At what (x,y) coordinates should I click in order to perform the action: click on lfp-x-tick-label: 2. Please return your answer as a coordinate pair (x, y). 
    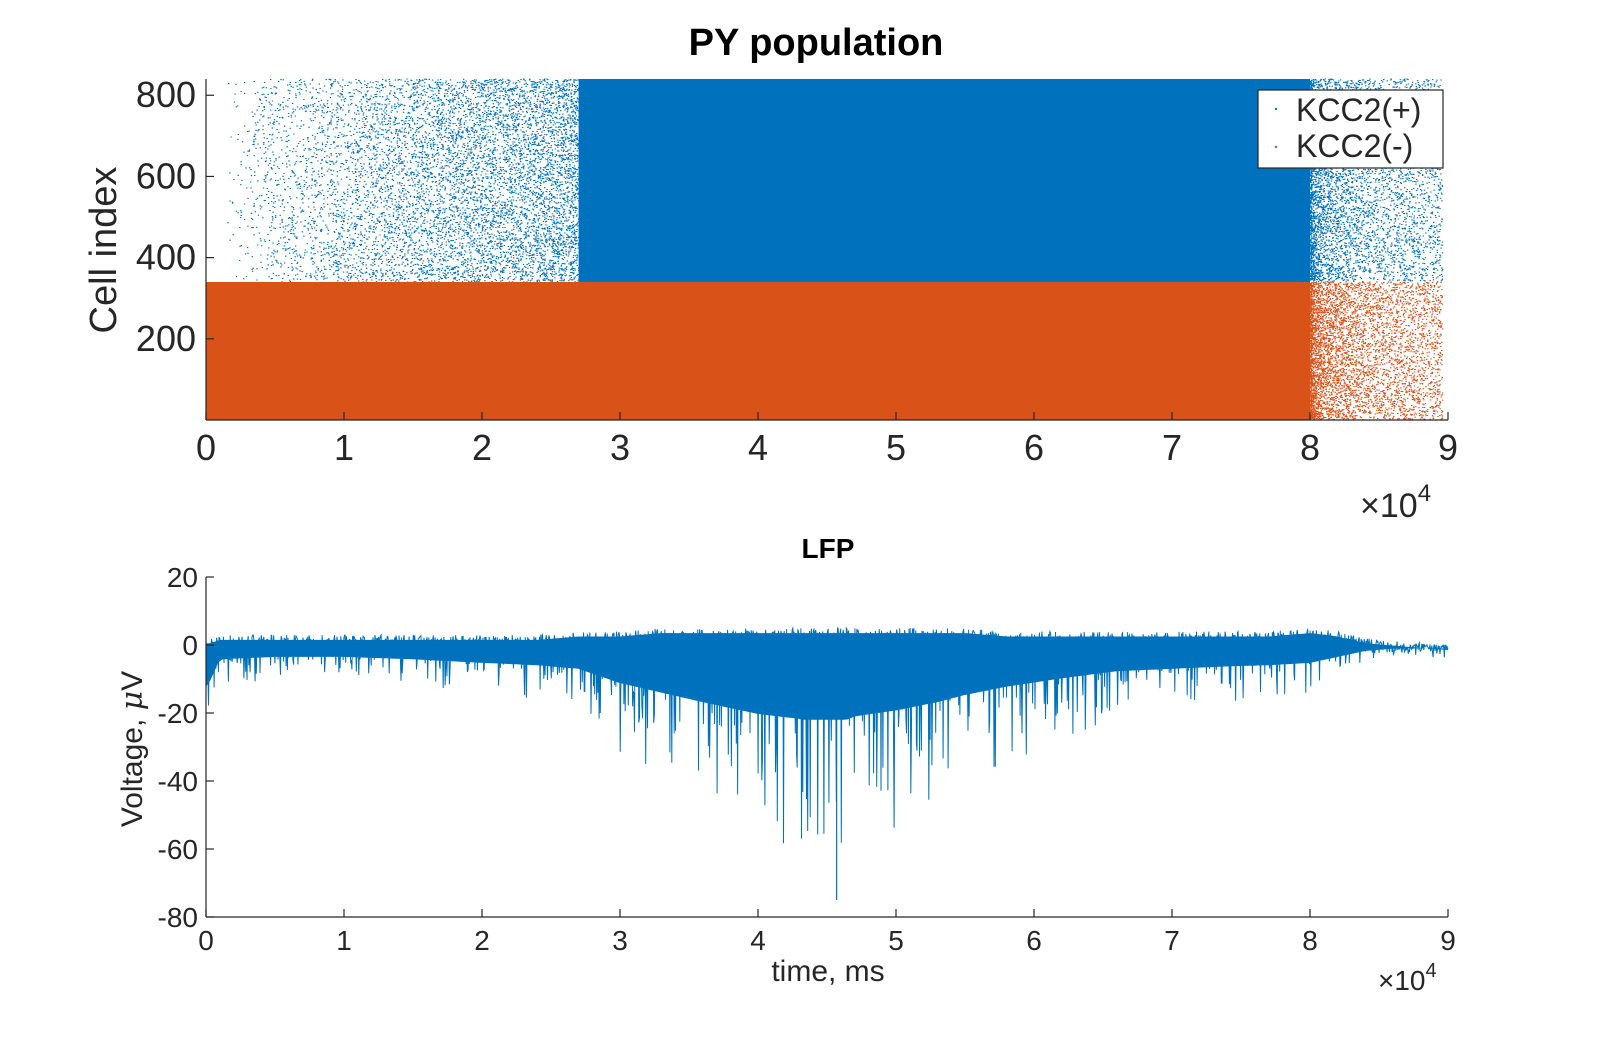
    Looking at the image, I should click on (482, 940).